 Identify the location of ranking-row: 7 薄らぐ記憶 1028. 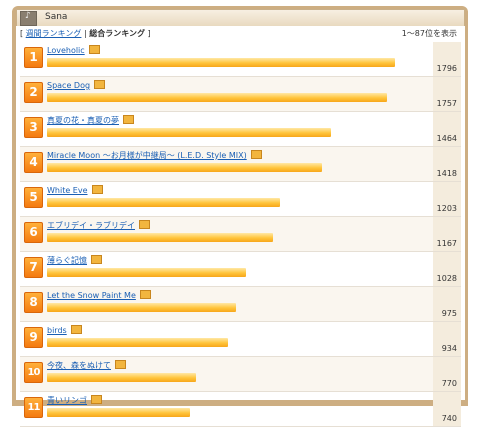
(240, 269).